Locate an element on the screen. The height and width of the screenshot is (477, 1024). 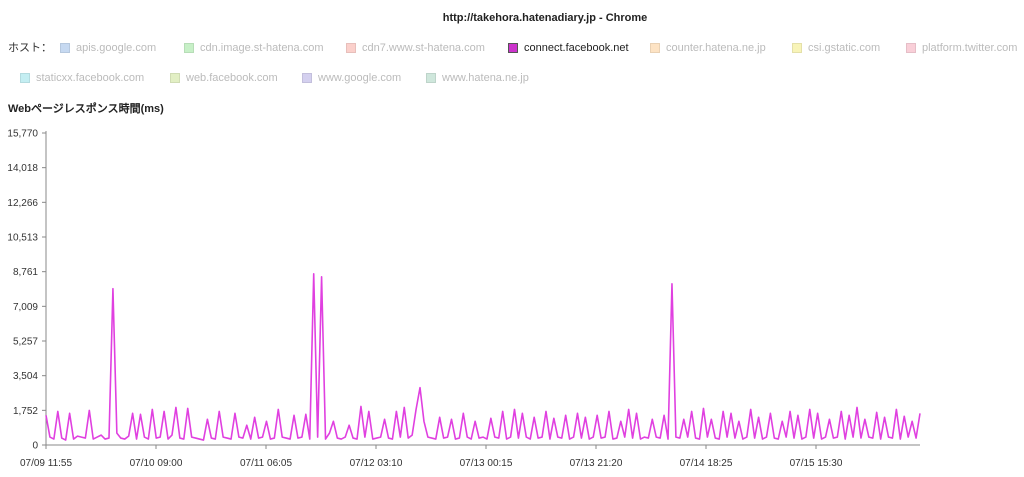
legend-item-www-google-com: www.google.com is located at coordinates (351, 78).